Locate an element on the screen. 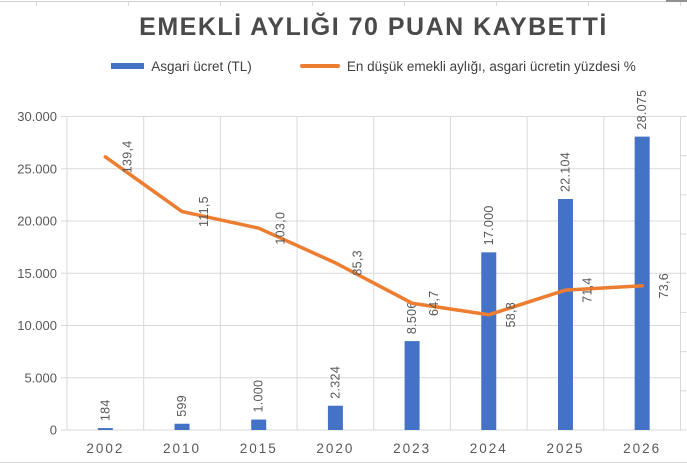 Image resolution: width=687 pixels, height=472 pixels. x-axis-tick-label: 2010 is located at coordinates (182, 448).